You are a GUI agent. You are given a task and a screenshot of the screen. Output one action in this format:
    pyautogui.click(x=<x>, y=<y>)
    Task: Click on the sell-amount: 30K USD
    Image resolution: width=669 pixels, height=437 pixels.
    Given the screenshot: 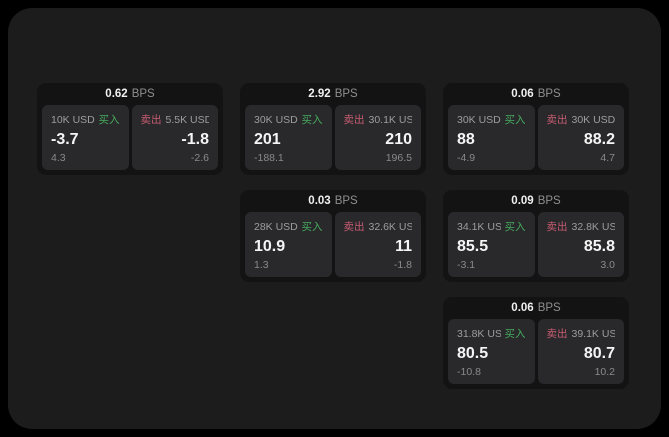 What is the action you would take?
    pyautogui.click(x=593, y=120)
    